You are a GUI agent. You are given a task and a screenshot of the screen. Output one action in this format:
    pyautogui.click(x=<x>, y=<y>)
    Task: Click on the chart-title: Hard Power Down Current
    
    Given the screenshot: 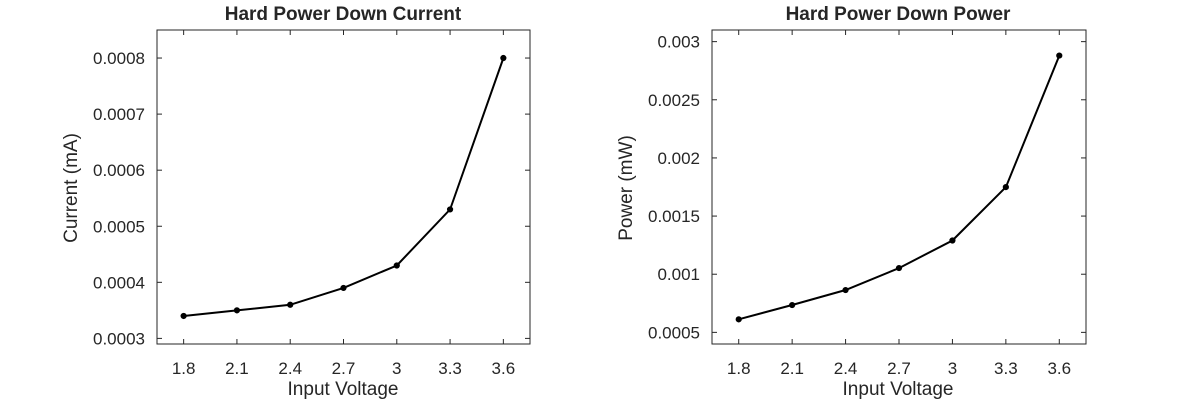 What is the action you would take?
    pyautogui.click(x=343, y=14)
    